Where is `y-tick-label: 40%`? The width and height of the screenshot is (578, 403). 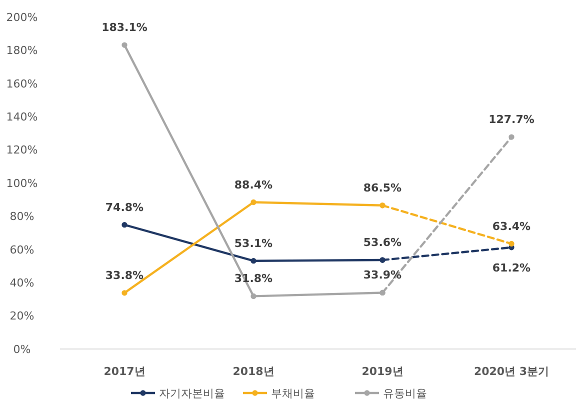 y-tick-label: 40% is located at coordinates (22, 283).